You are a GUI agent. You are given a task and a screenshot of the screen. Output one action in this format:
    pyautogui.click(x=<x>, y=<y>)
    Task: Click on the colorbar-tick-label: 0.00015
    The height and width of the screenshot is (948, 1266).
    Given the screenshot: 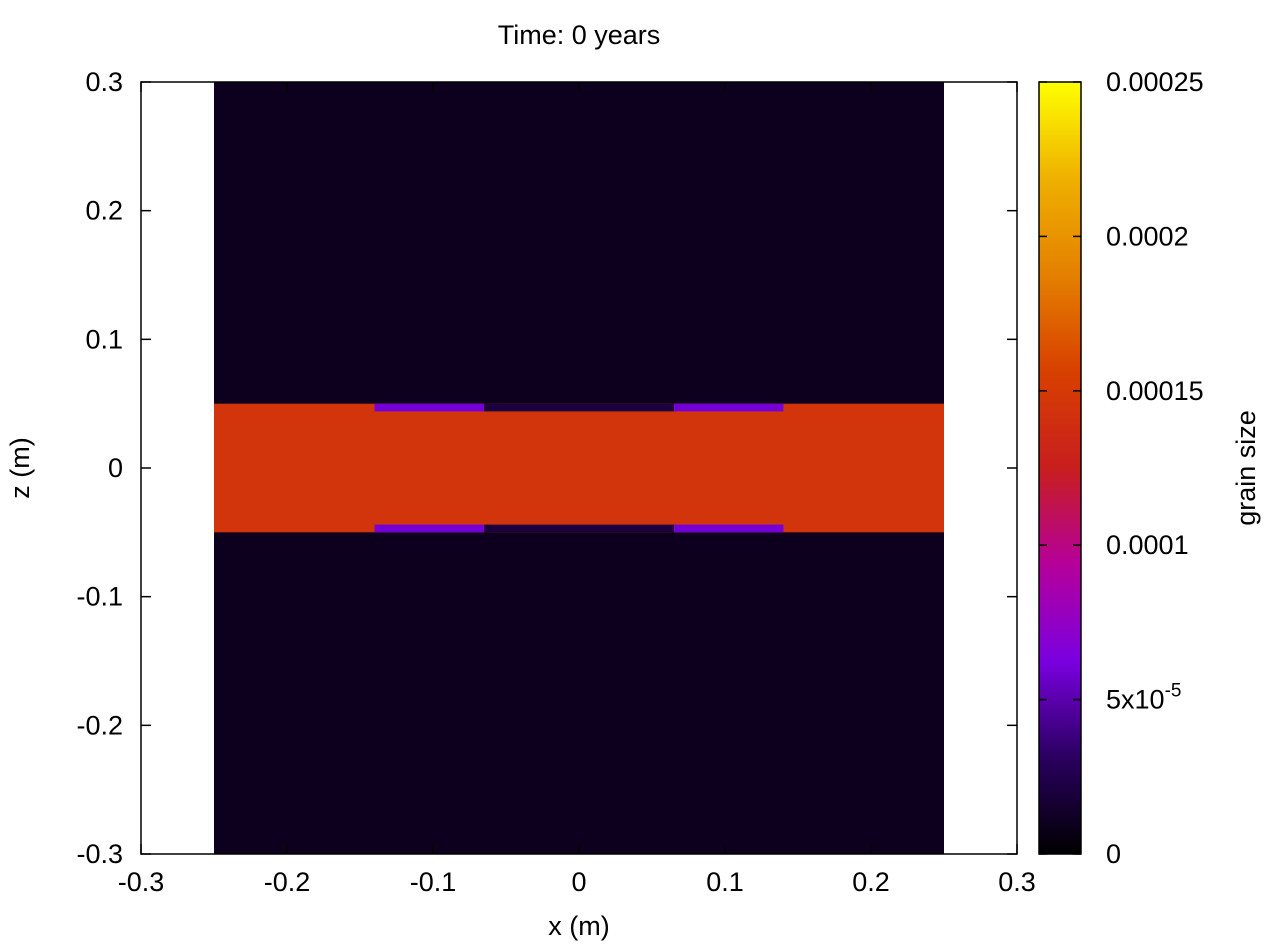 What is the action you would take?
    pyautogui.click(x=1155, y=391)
    